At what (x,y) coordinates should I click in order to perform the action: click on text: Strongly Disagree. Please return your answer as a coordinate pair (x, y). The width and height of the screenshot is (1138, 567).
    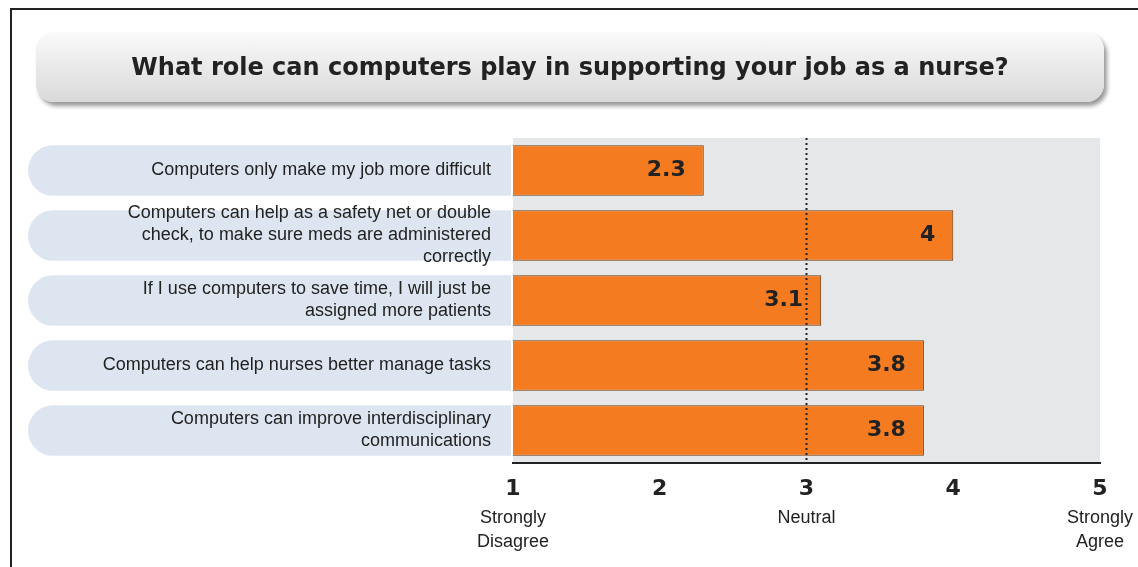
    Looking at the image, I should click on (513, 528).